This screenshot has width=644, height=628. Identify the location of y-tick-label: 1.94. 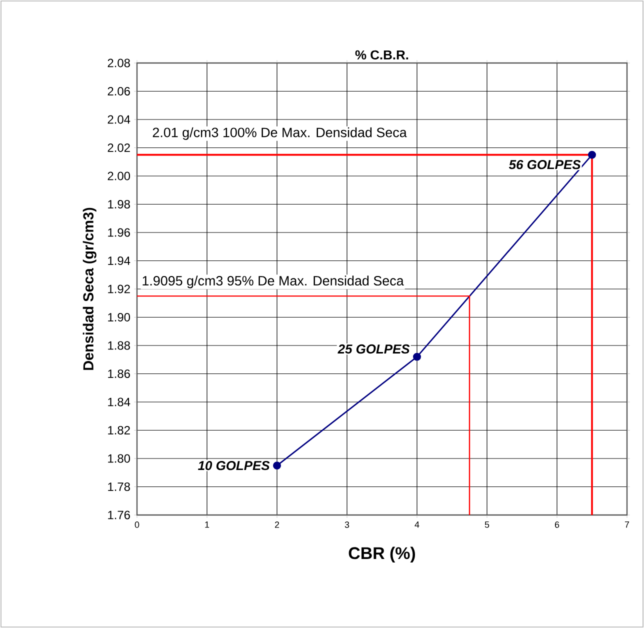
(119, 260).